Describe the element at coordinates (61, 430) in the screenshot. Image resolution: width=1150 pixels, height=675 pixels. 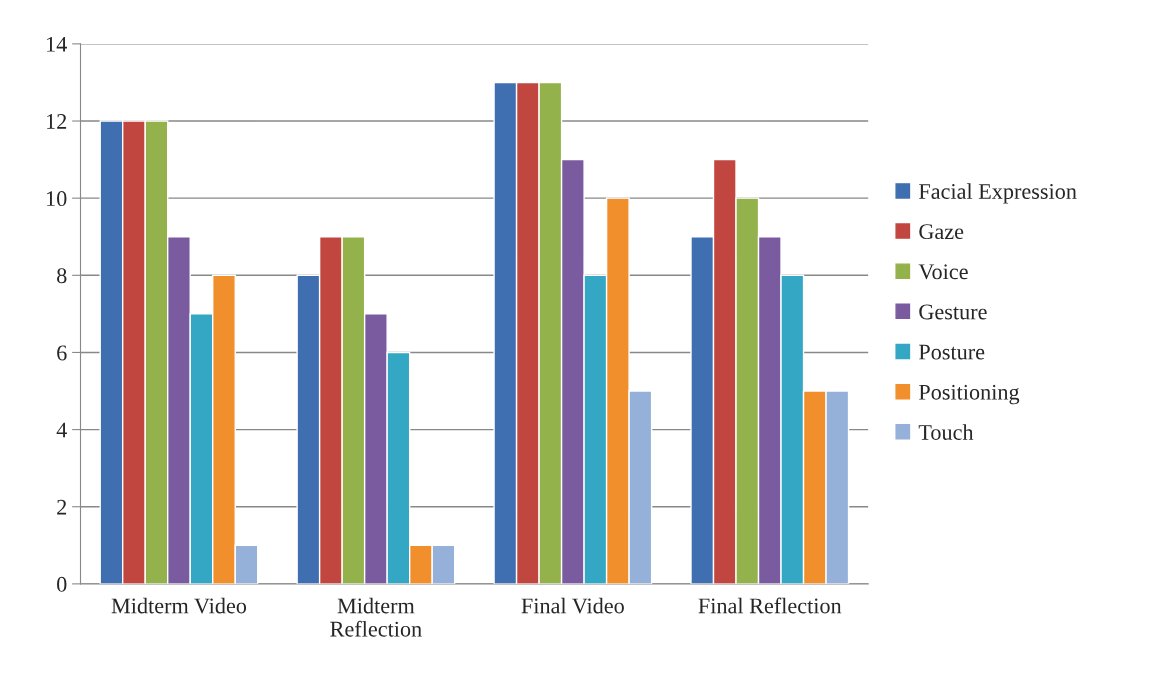
I see `y-tick-label: 4` at that location.